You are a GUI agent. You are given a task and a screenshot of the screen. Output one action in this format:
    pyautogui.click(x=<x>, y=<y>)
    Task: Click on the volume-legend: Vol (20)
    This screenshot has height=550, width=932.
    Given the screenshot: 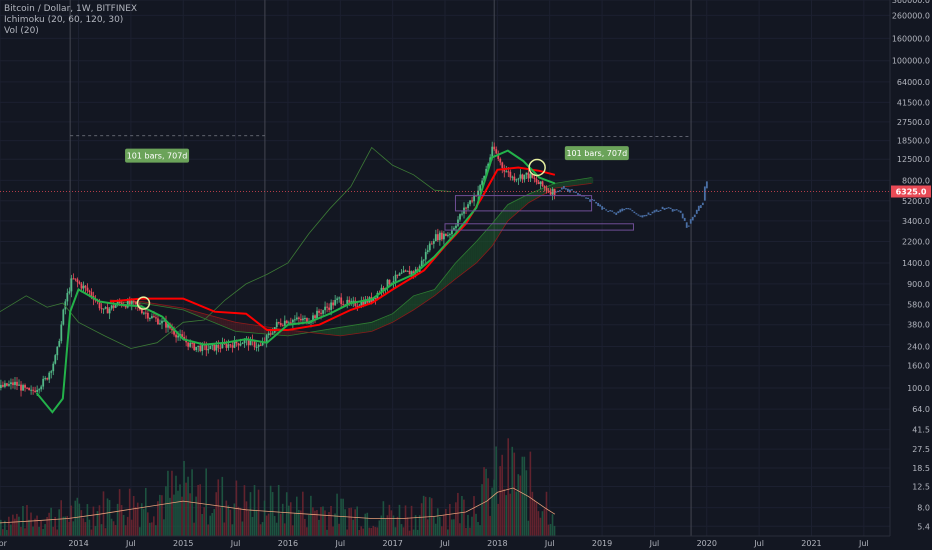 What is the action you would take?
    pyautogui.click(x=21, y=31)
    